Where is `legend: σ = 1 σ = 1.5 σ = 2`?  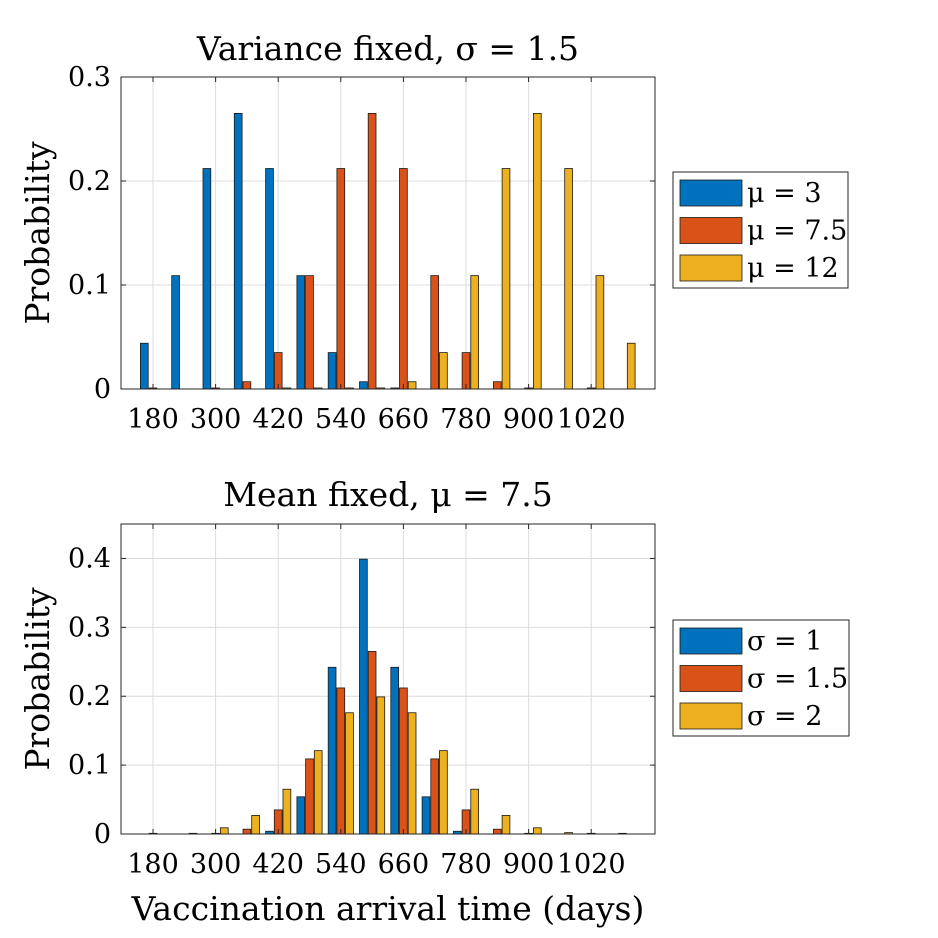 legend: σ = 1 σ = 1.5 σ = 2 is located at coordinates (761, 678).